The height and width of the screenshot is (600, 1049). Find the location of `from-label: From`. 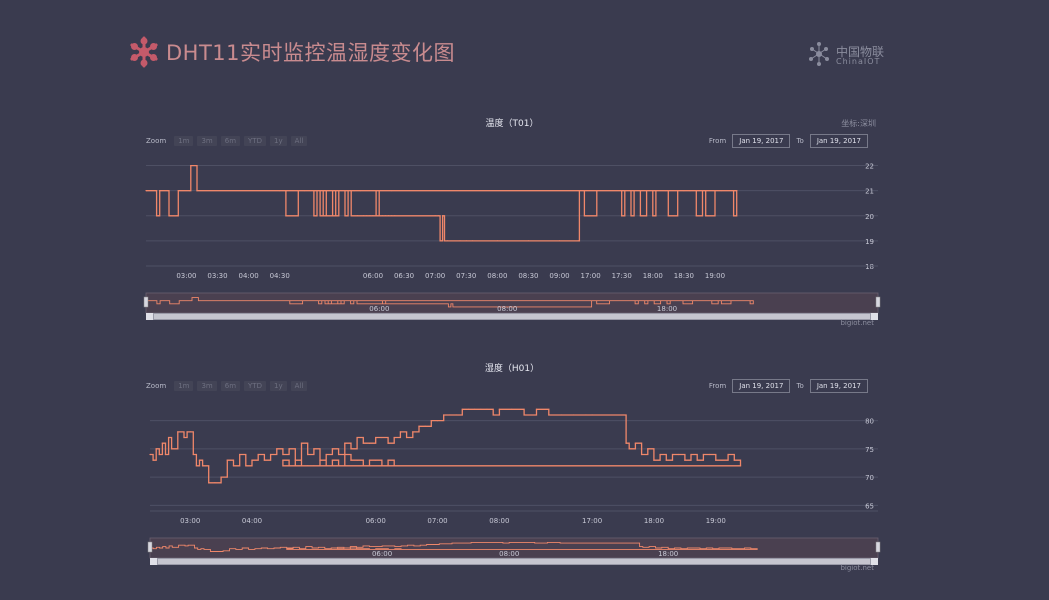

from-label: From is located at coordinates (717, 141).